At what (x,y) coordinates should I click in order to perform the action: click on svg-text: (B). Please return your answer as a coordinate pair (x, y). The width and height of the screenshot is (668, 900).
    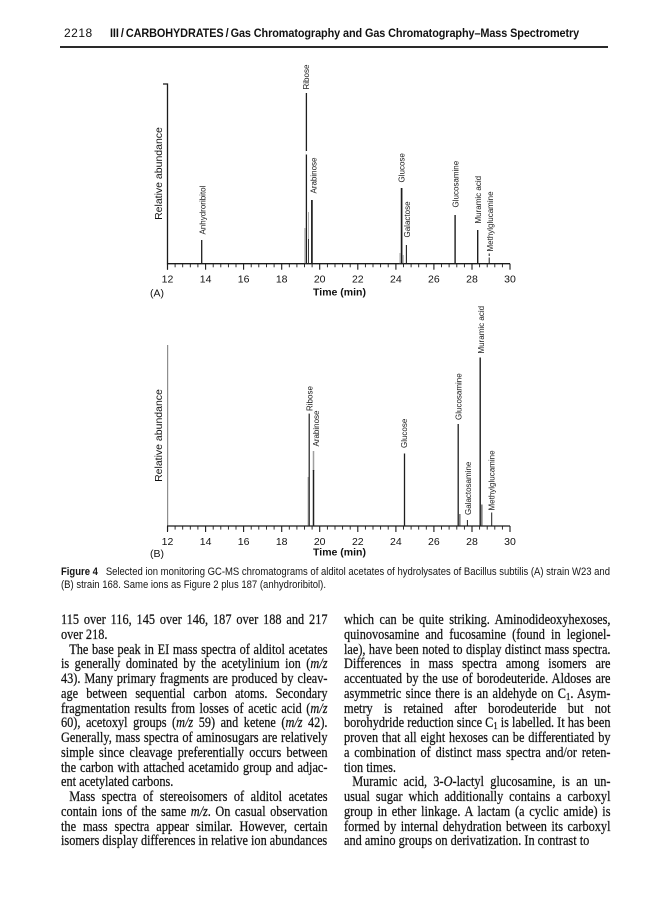
    Looking at the image, I should click on (157, 554).